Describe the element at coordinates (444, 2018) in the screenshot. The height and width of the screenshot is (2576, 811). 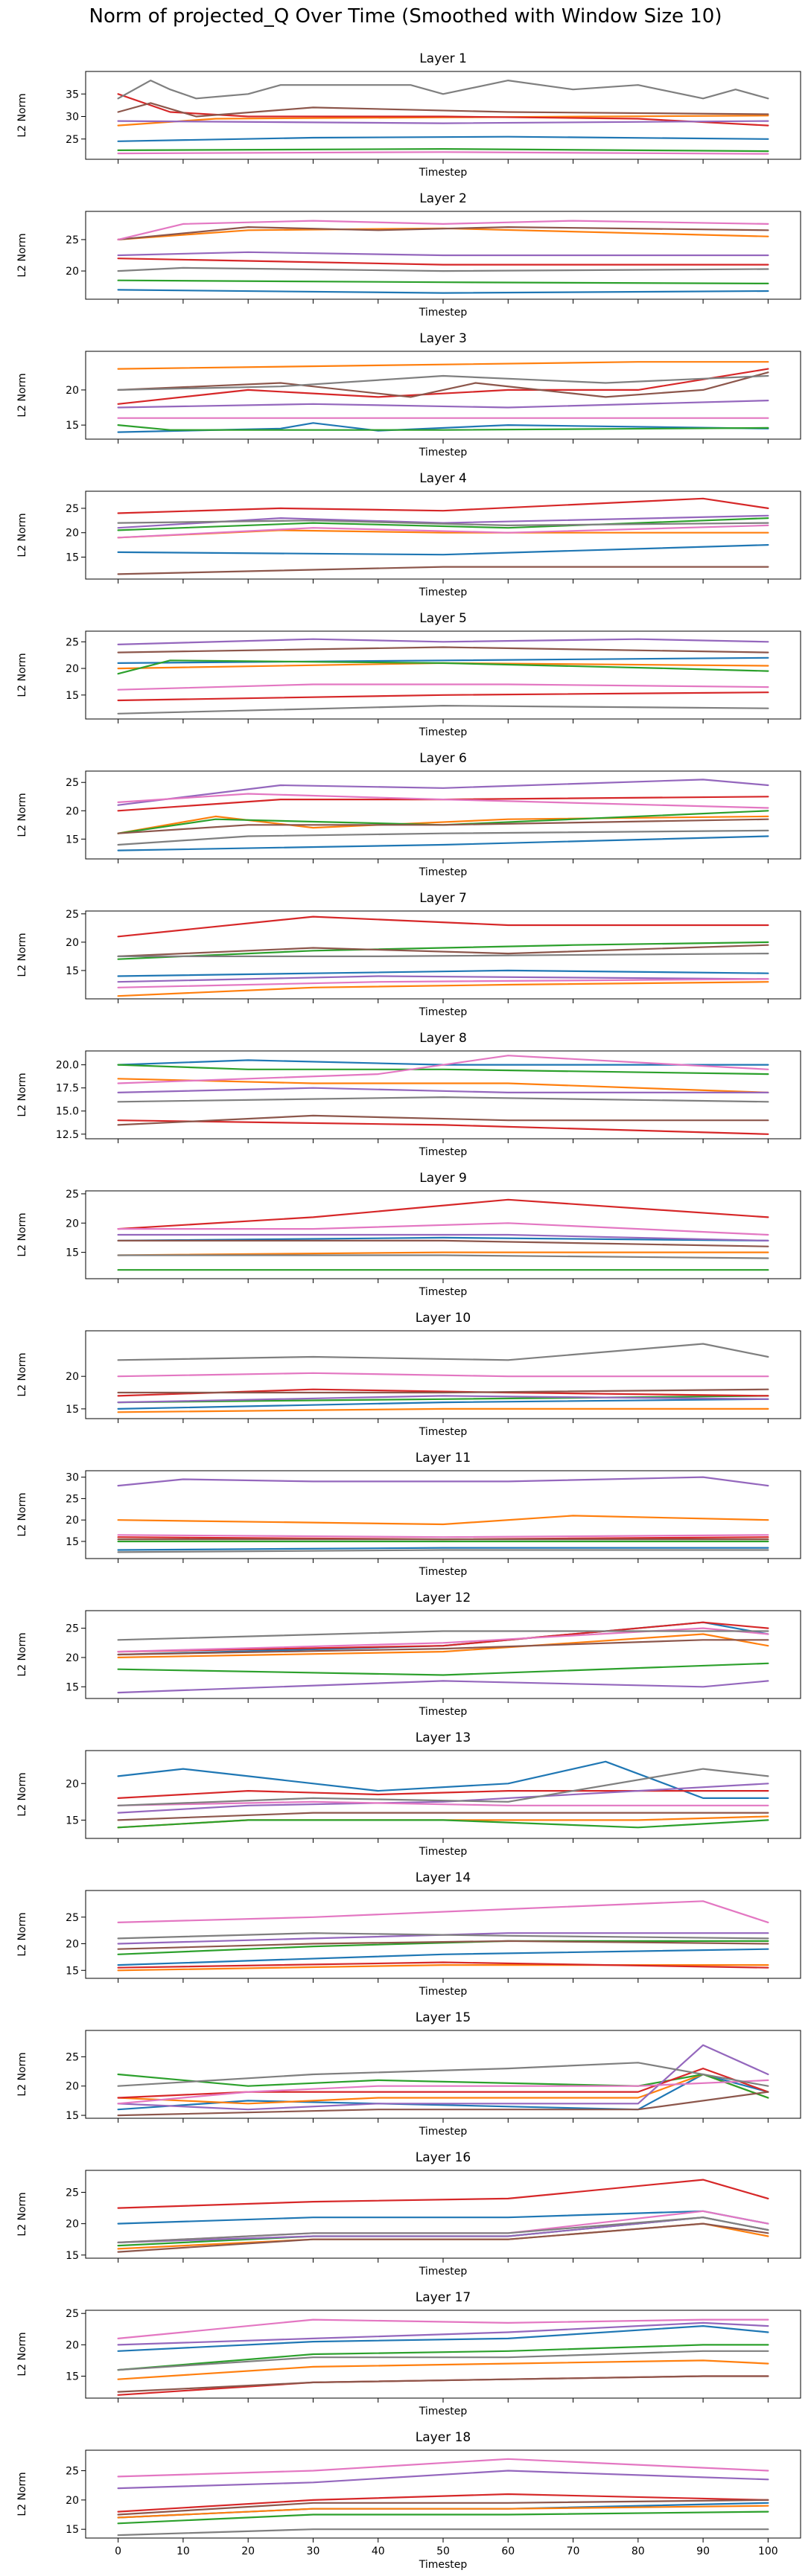
I see `subplot-title: Layer 15` at that location.